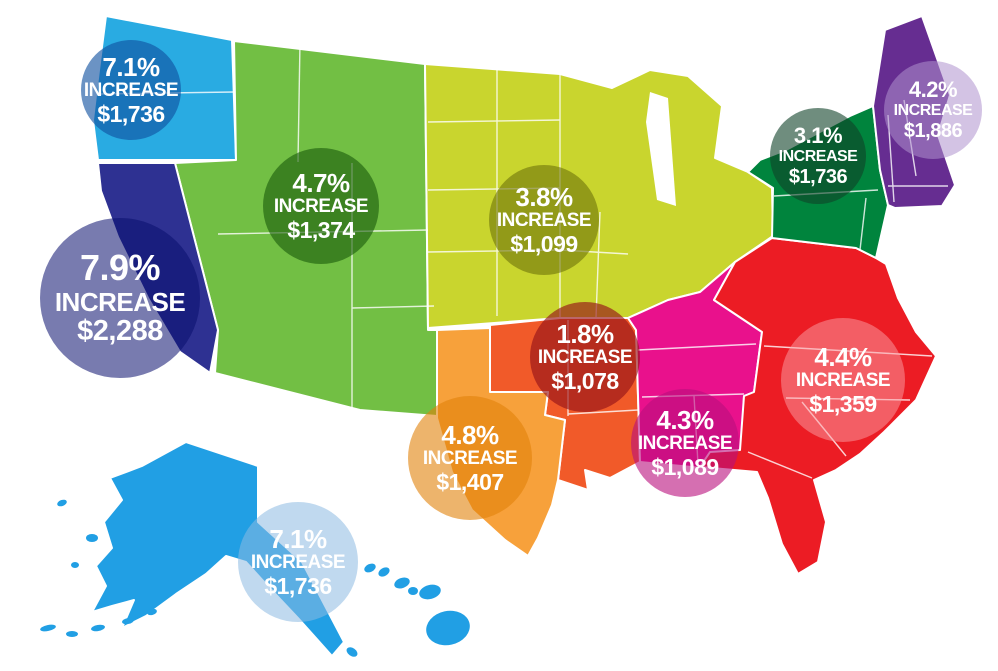 This screenshot has height=671, width=998. I want to click on increase-amount: $1,374, so click(321, 230).